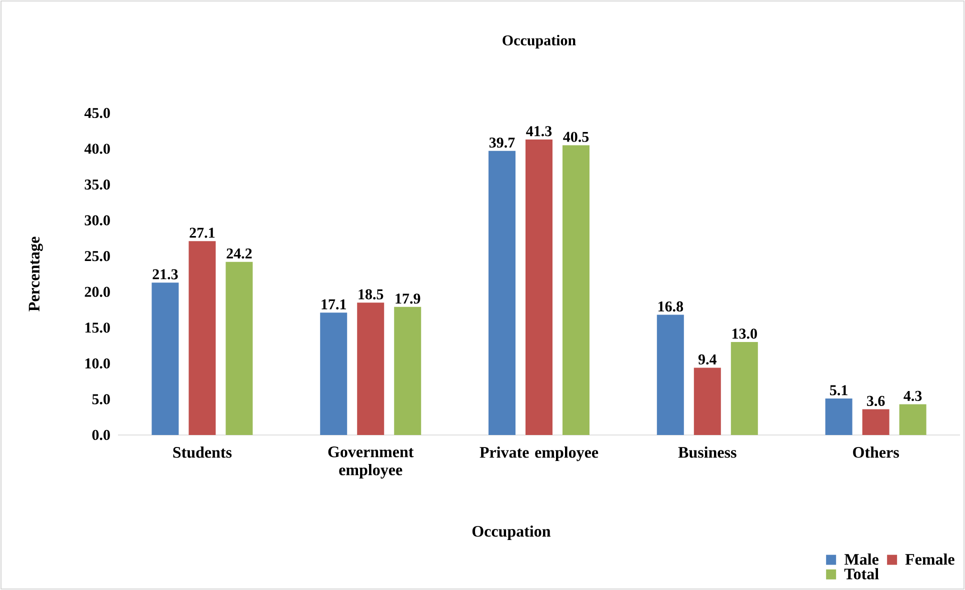 Image resolution: width=965 pixels, height=590 pixels. I want to click on x-tick-label: Business, so click(707, 452).